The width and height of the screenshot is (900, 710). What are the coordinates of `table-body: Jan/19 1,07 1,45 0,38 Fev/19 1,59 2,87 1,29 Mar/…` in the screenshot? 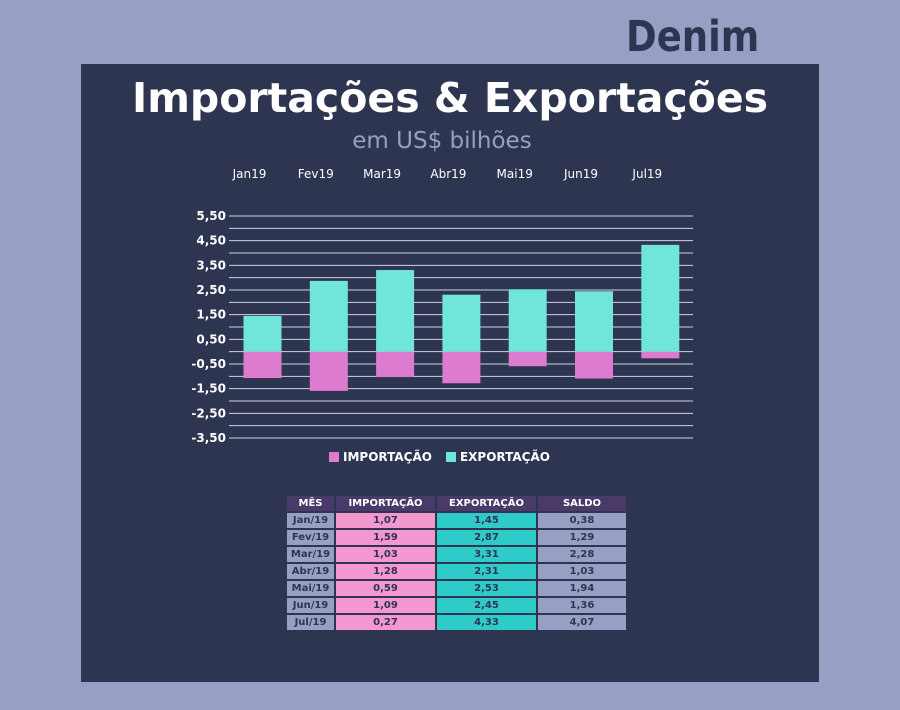 It's located at (456, 571).